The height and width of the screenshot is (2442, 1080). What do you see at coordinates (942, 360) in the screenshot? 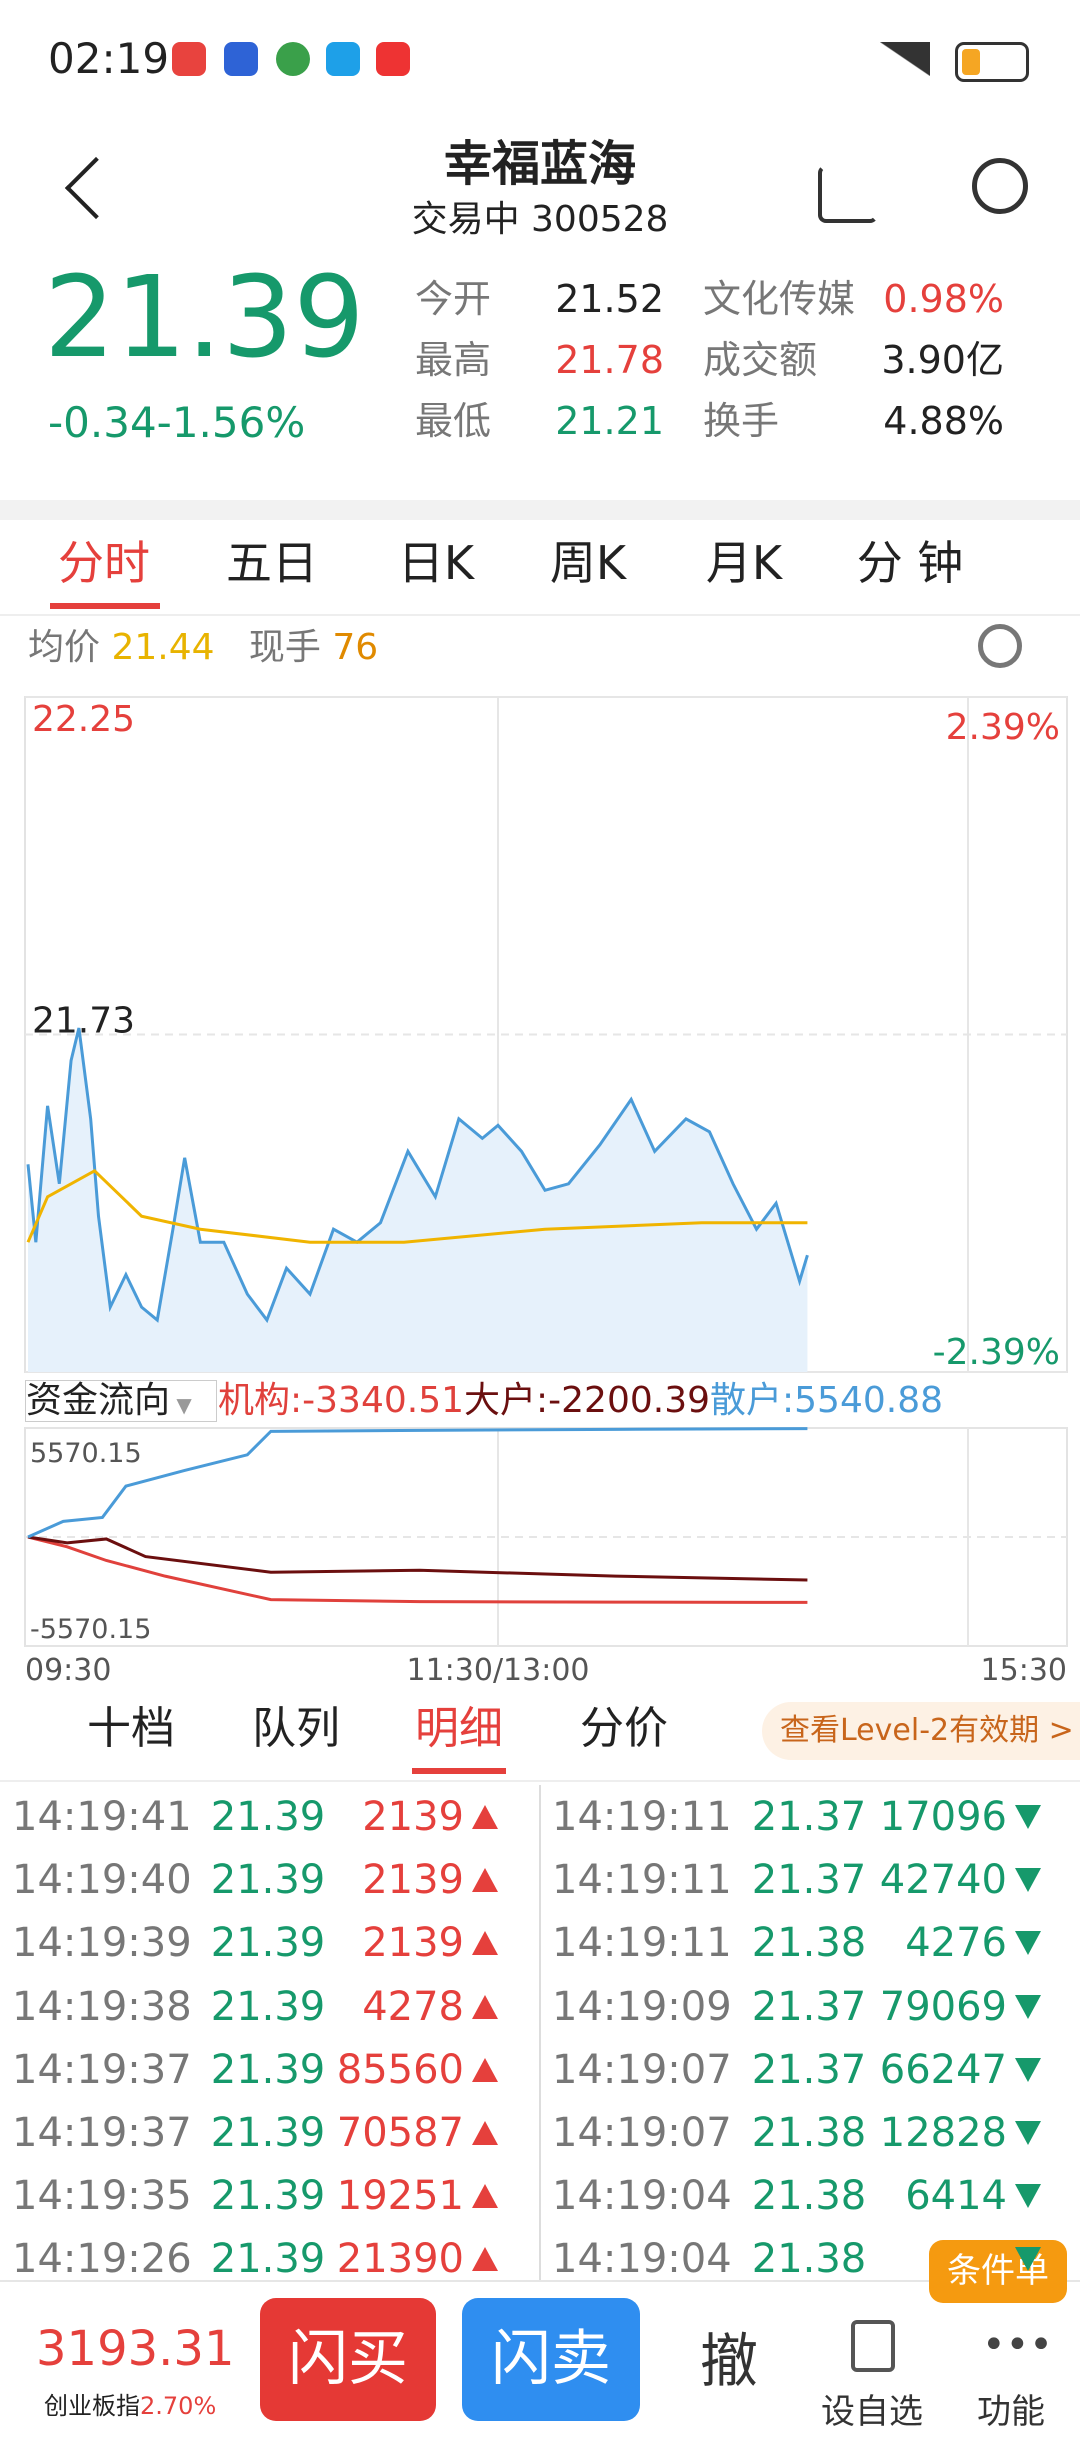
I see `stat-value: 3.90亿` at bounding box center [942, 360].